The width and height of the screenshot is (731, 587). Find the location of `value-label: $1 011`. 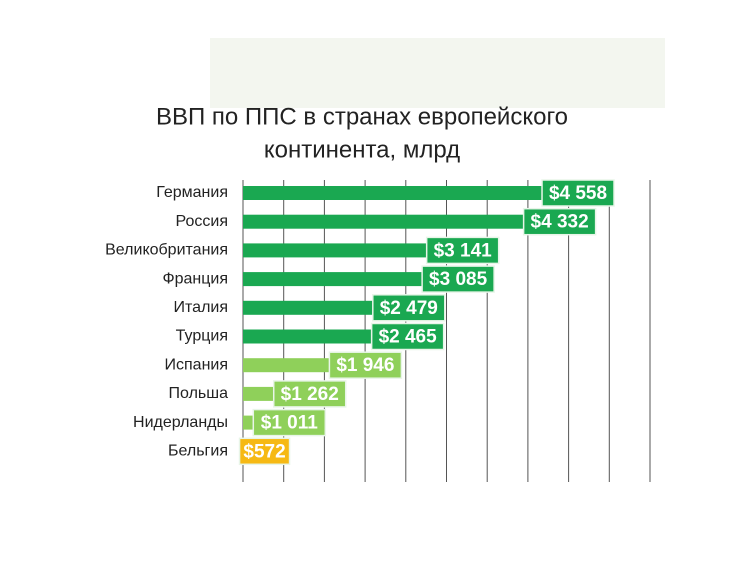

value-label: $1 011 is located at coordinates (289, 423).